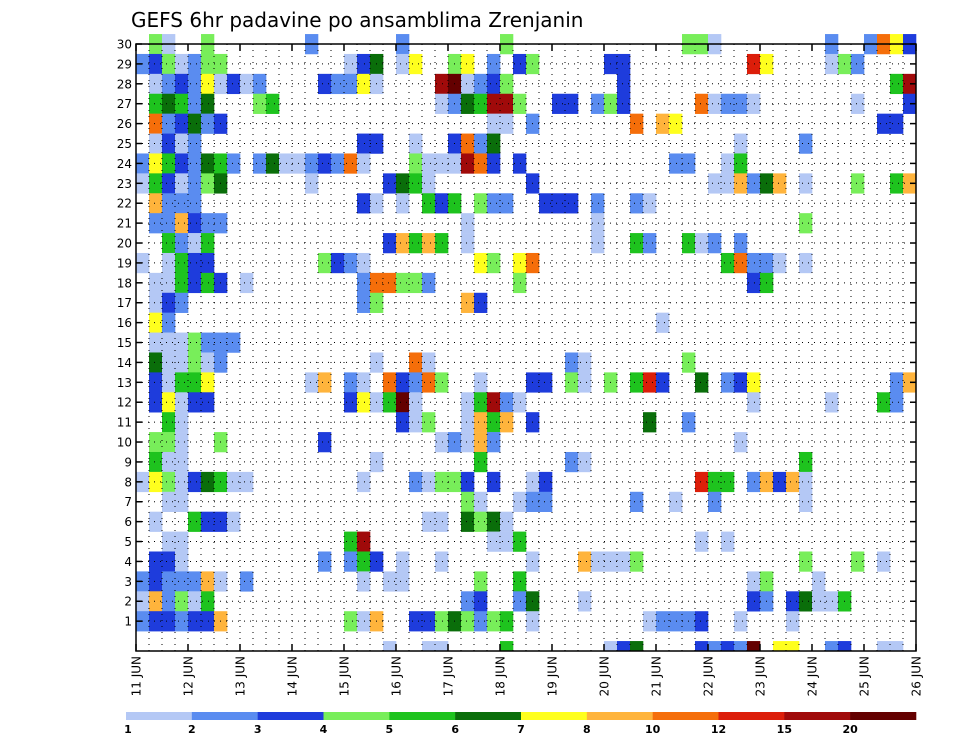 This screenshot has height=742, width=960. Describe the element at coordinates (128, 542) in the screenshot. I see `y-tick-label: 5` at that location.